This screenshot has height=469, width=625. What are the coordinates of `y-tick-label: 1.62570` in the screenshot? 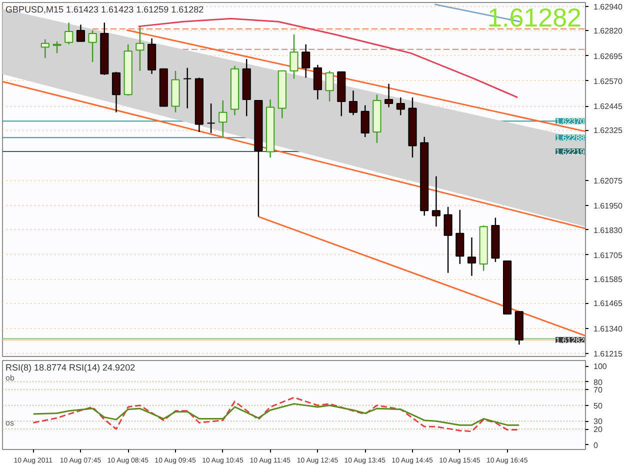 It's located at (608, 81).